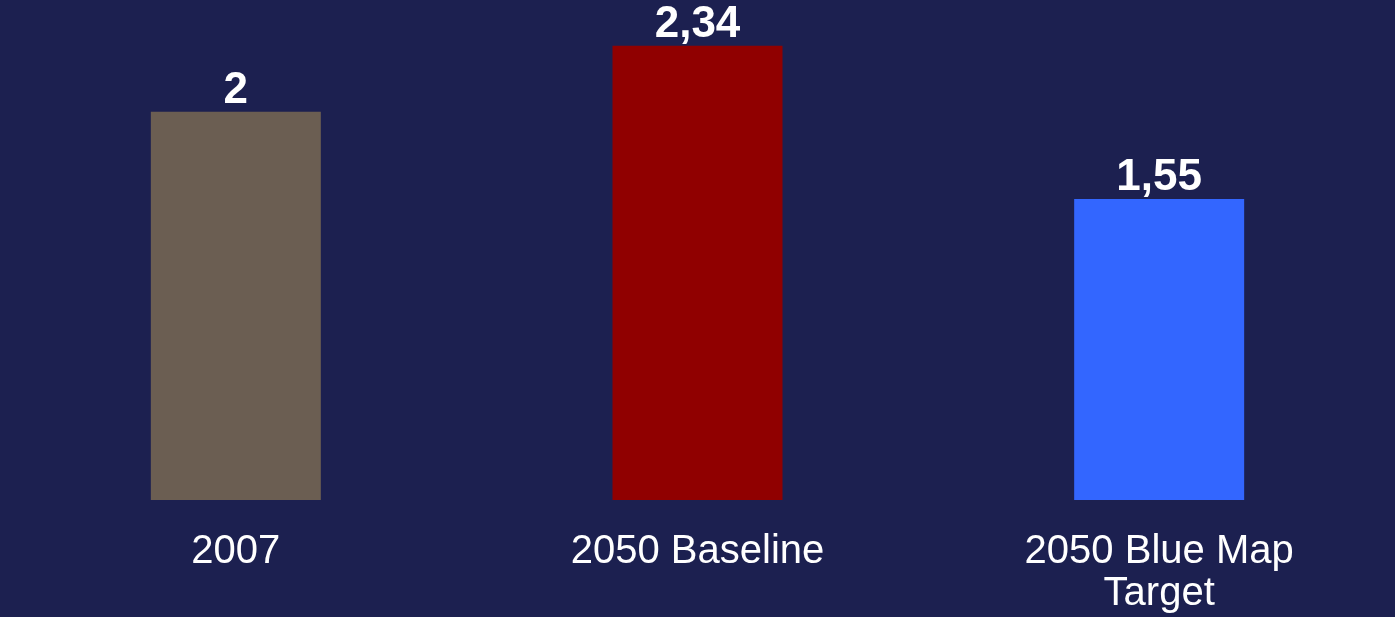  I want to click on data-label: 2, so click(236, 87).